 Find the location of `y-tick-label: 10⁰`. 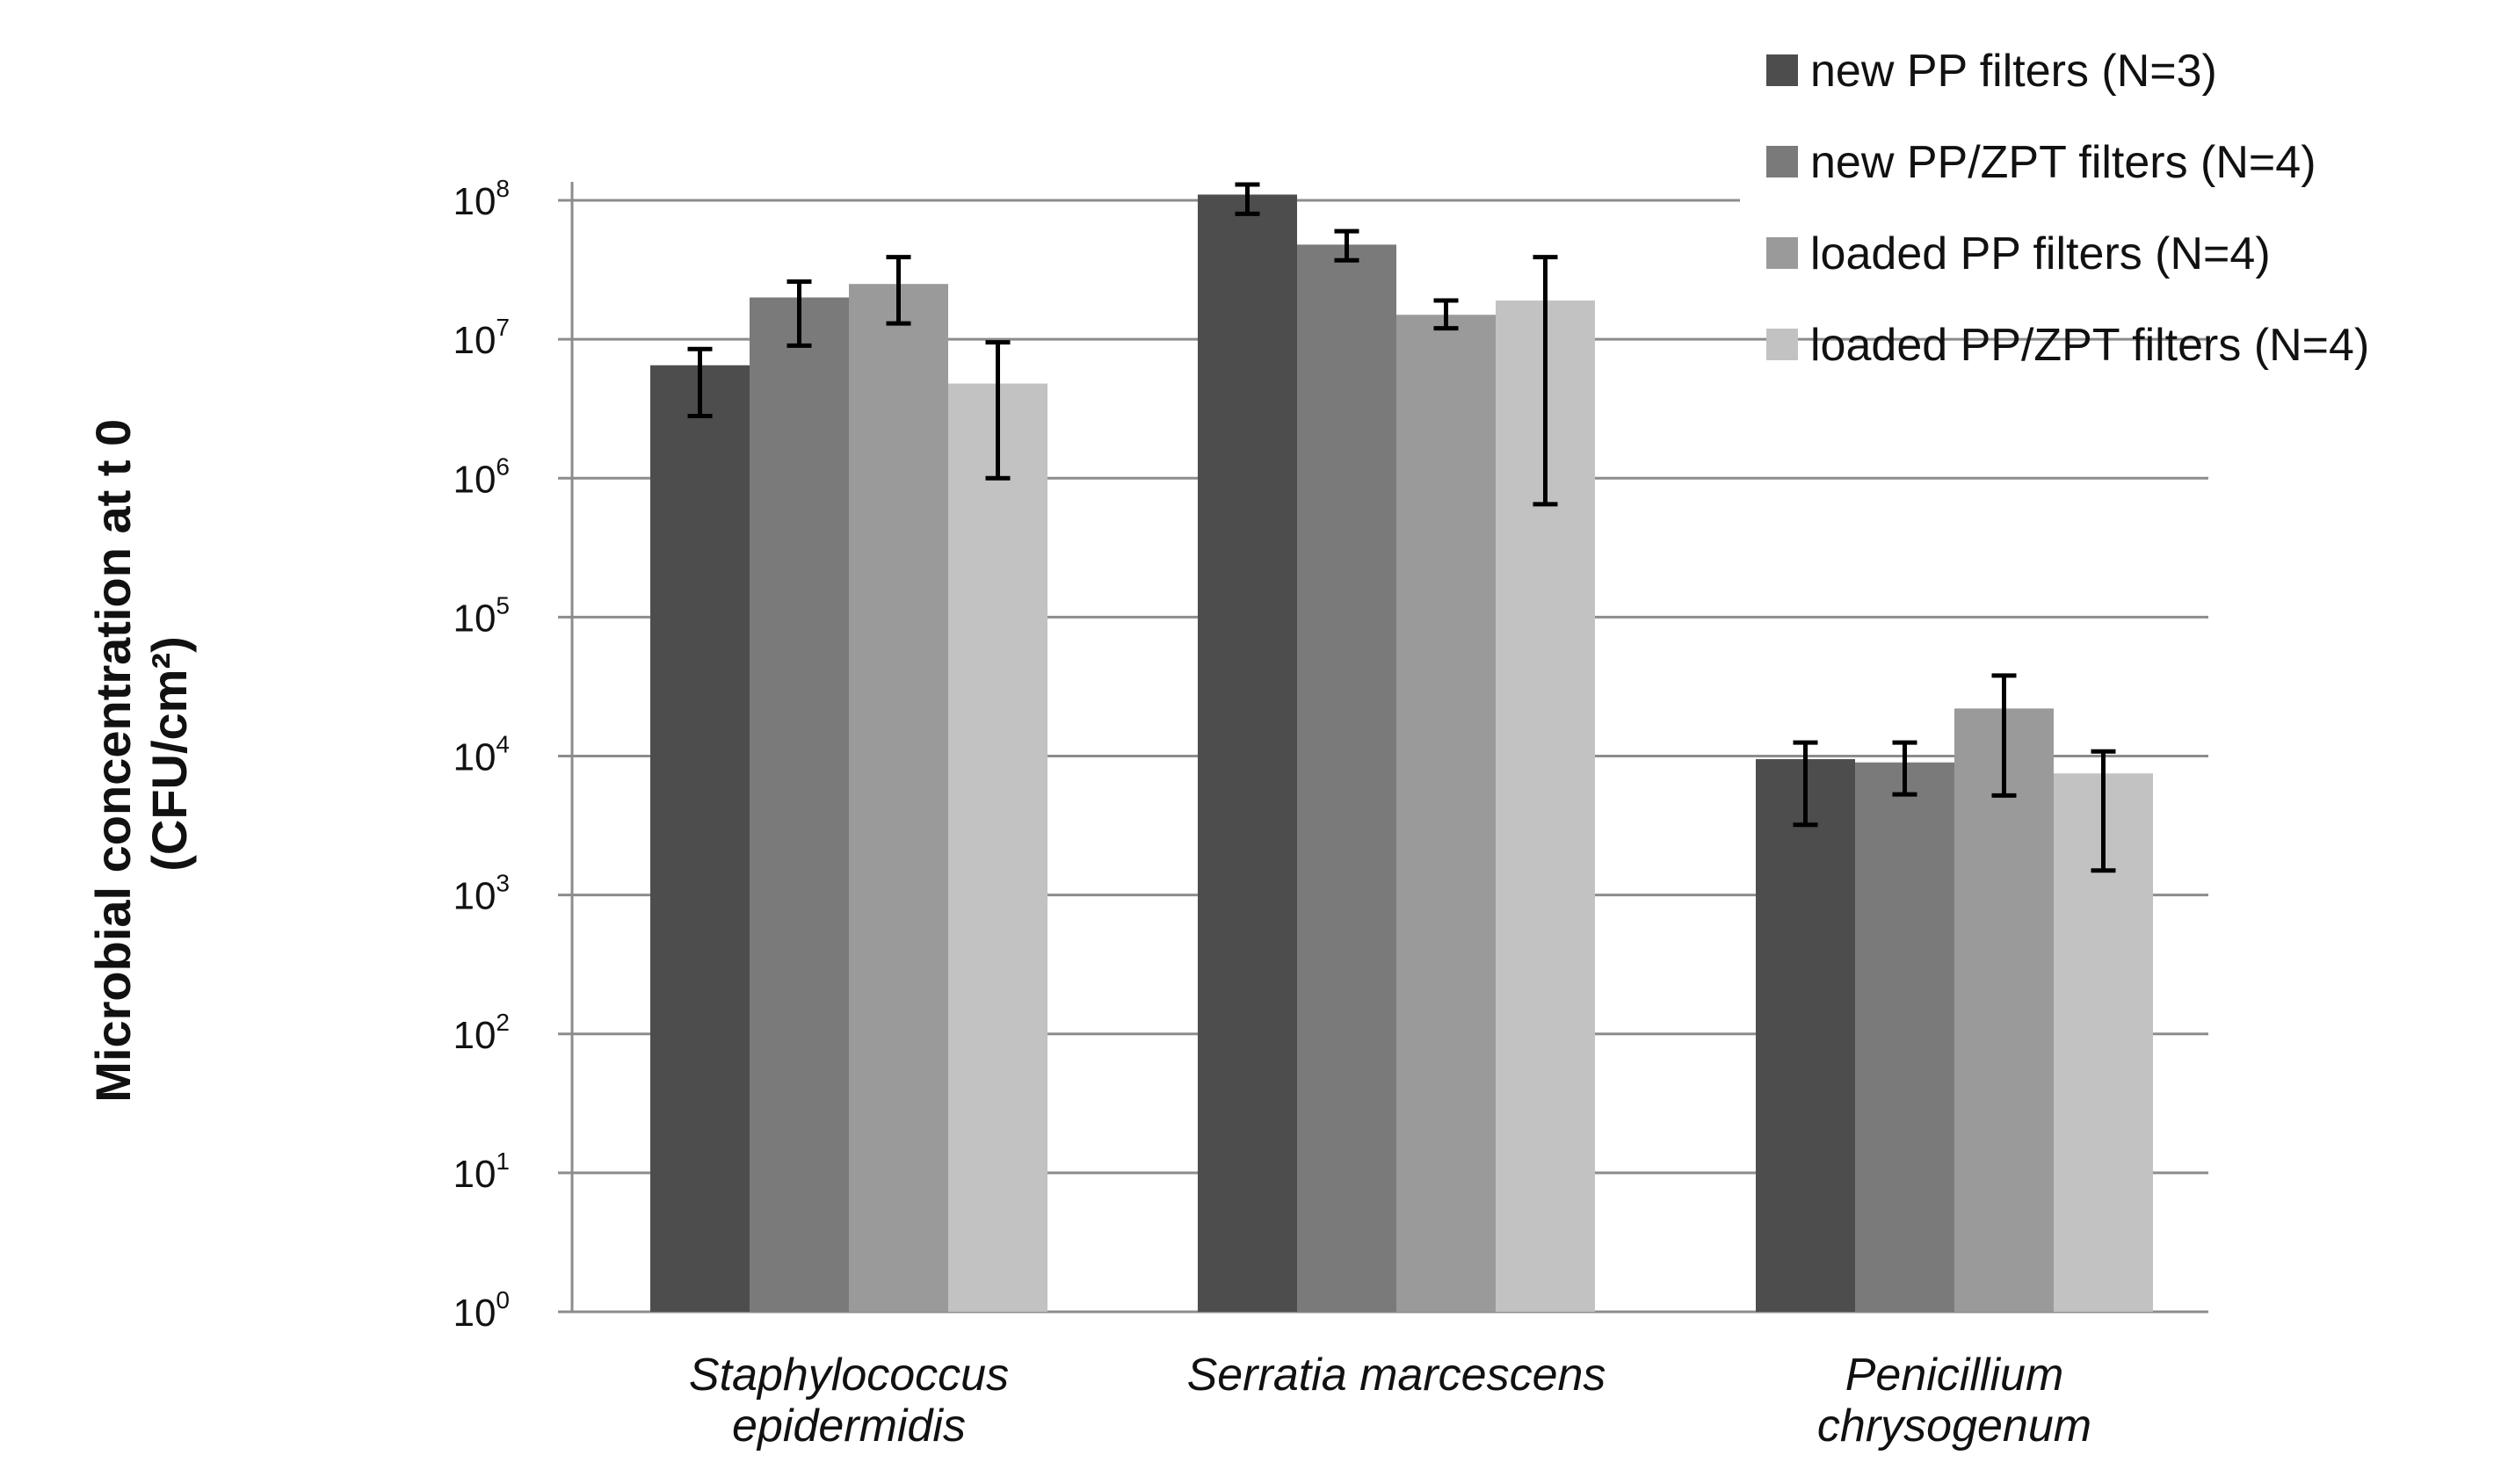

y-tick-label: 10⁰ is located at coordinates (481, 1311).